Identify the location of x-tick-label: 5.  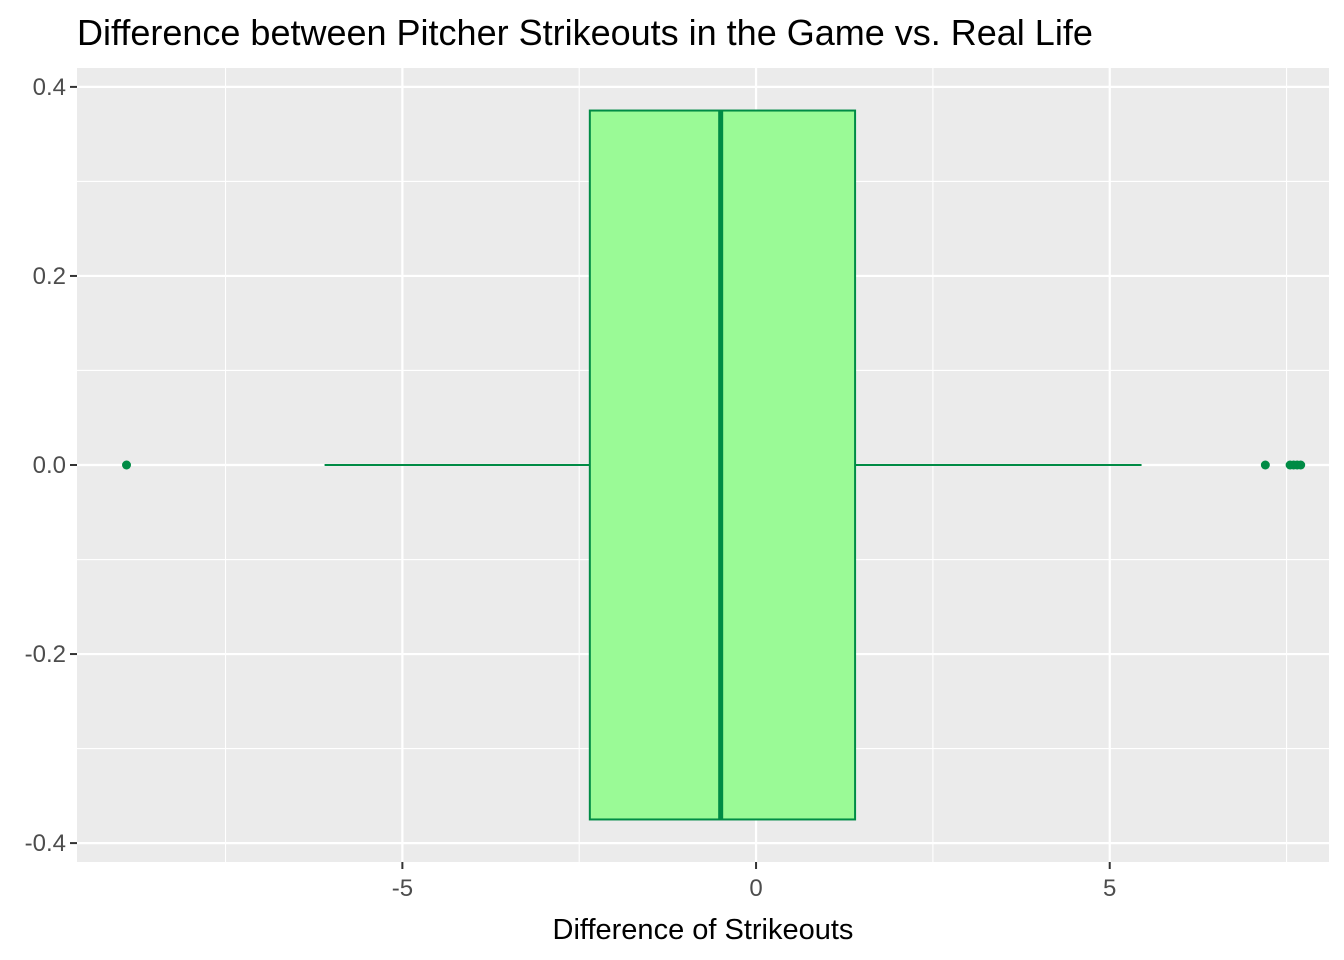
(1109, 888).